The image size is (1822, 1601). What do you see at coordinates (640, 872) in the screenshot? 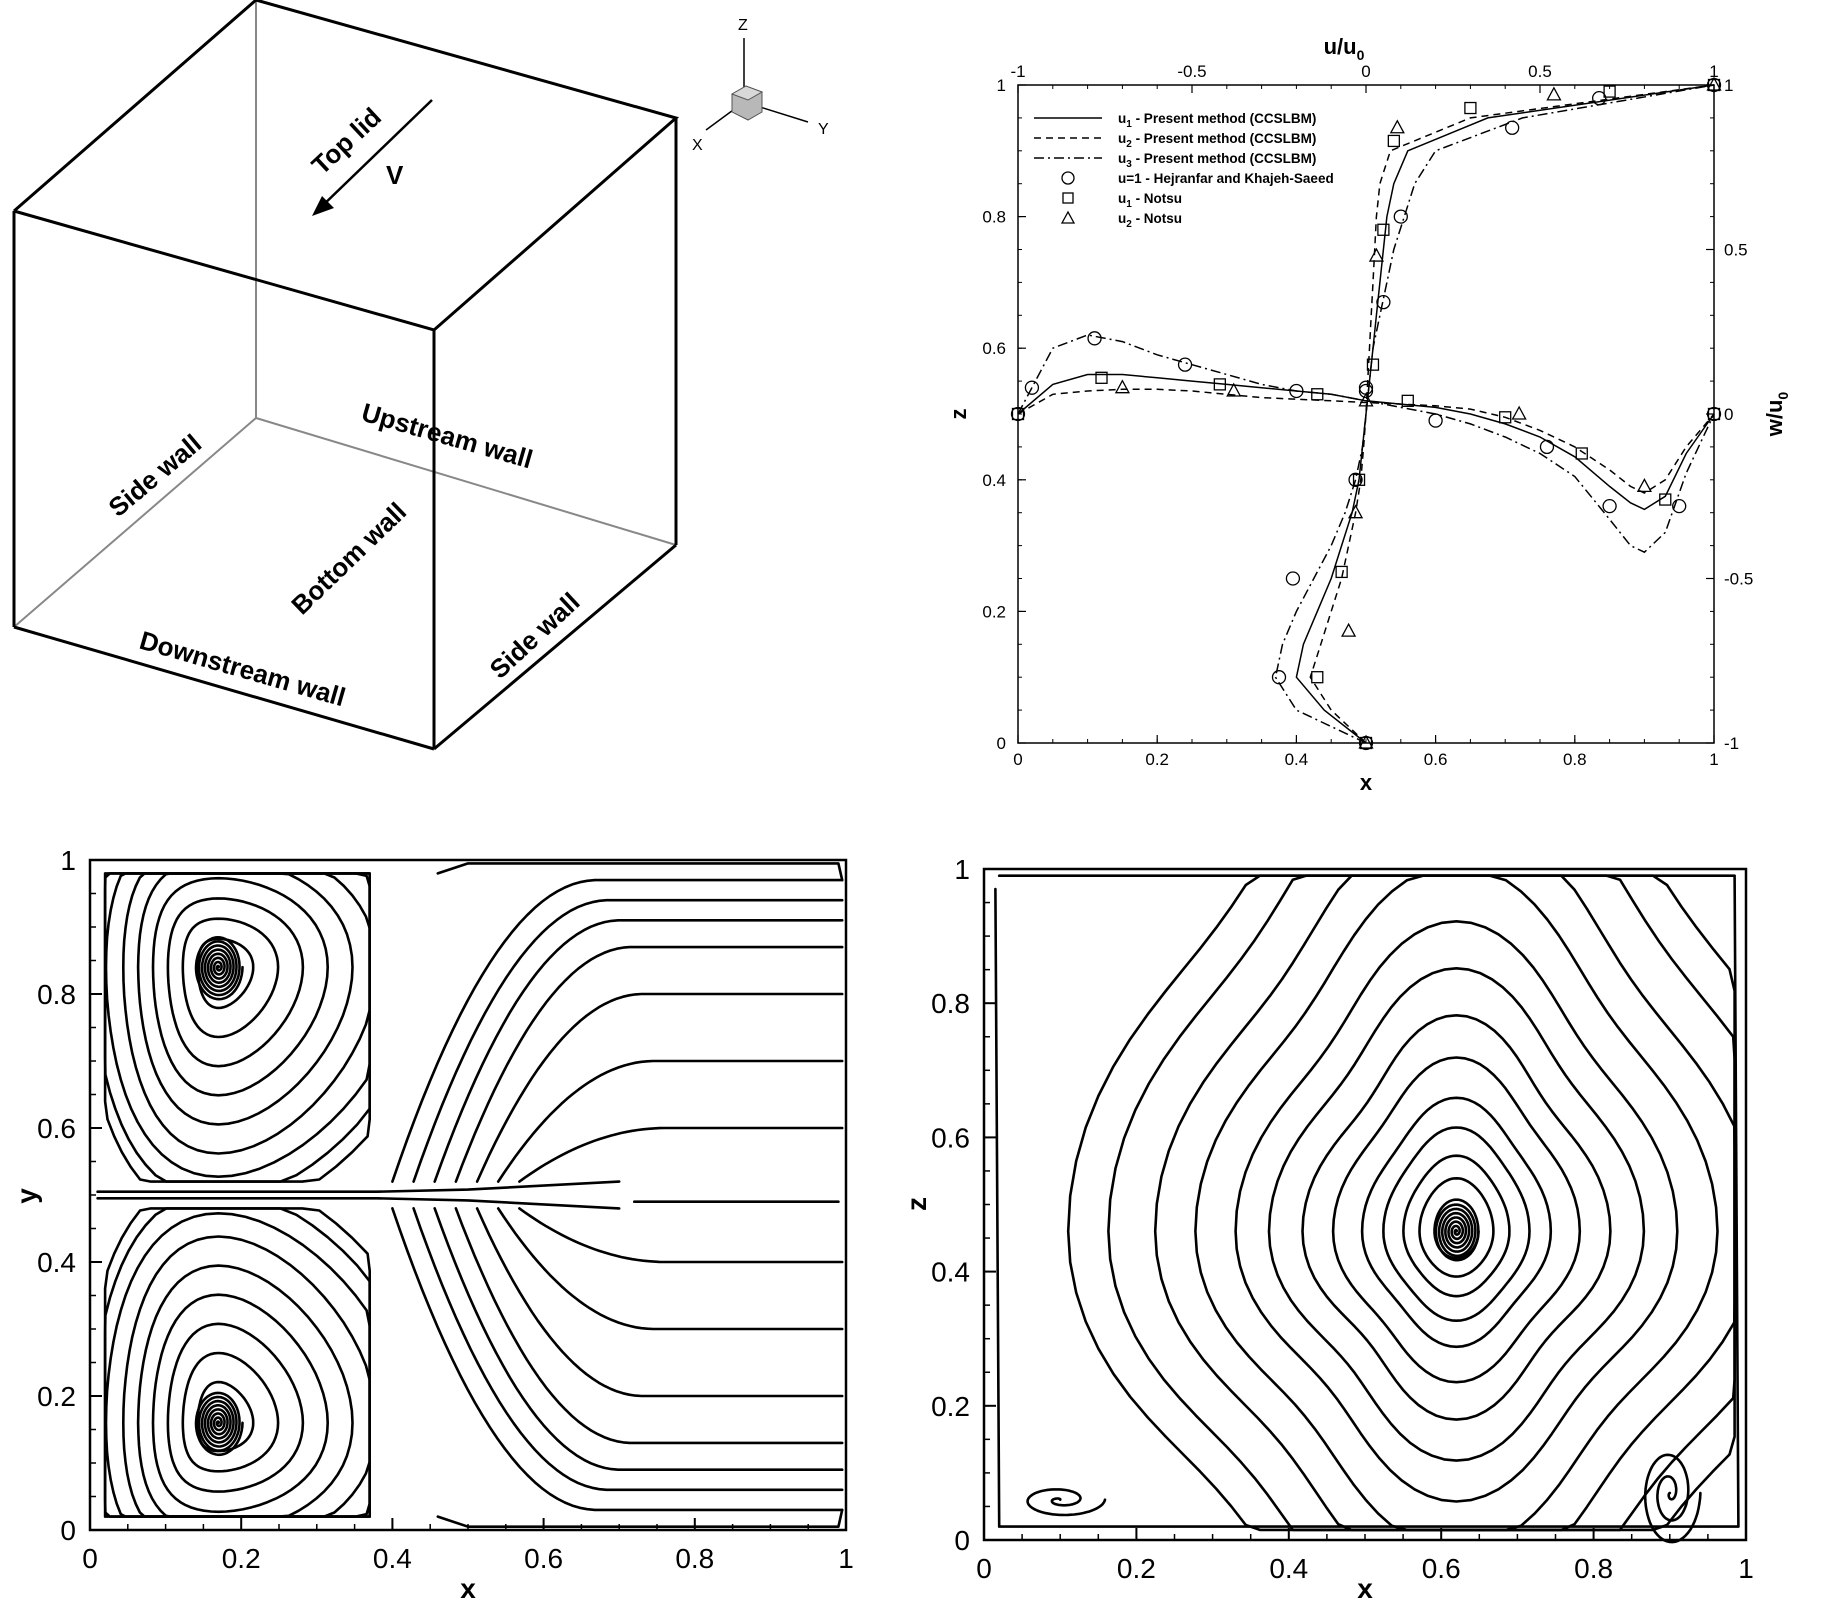
I see `xy-wall-streamline-top` at bounding box center [640, 872].